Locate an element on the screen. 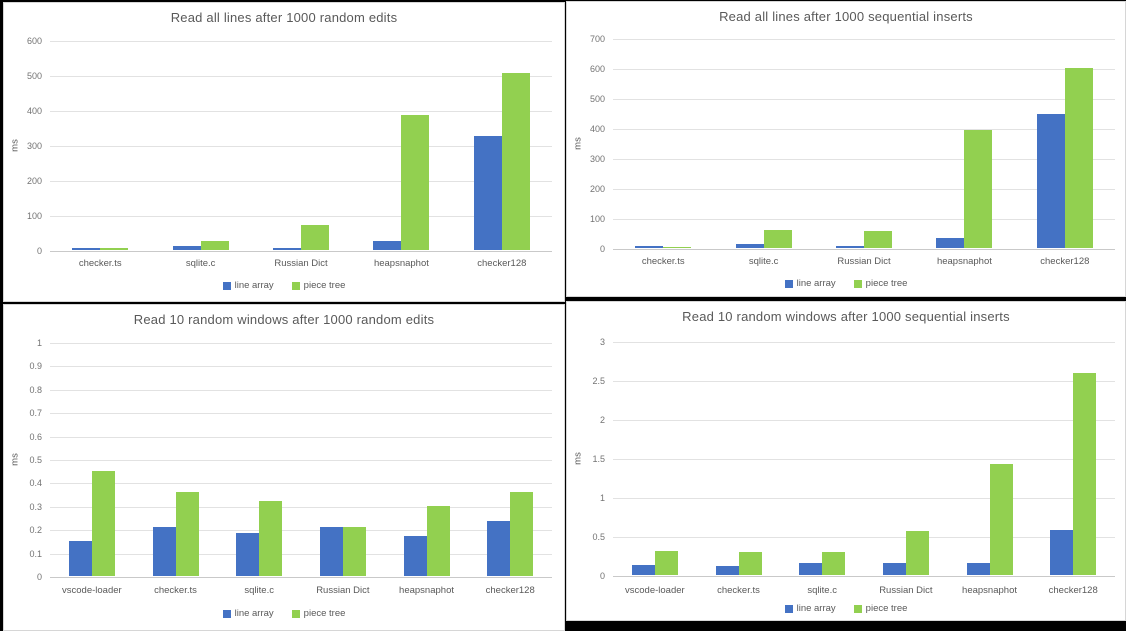 This screenshot has width=1126, height=631. y-tick-label: 3 is located at coordinates (602, 342).